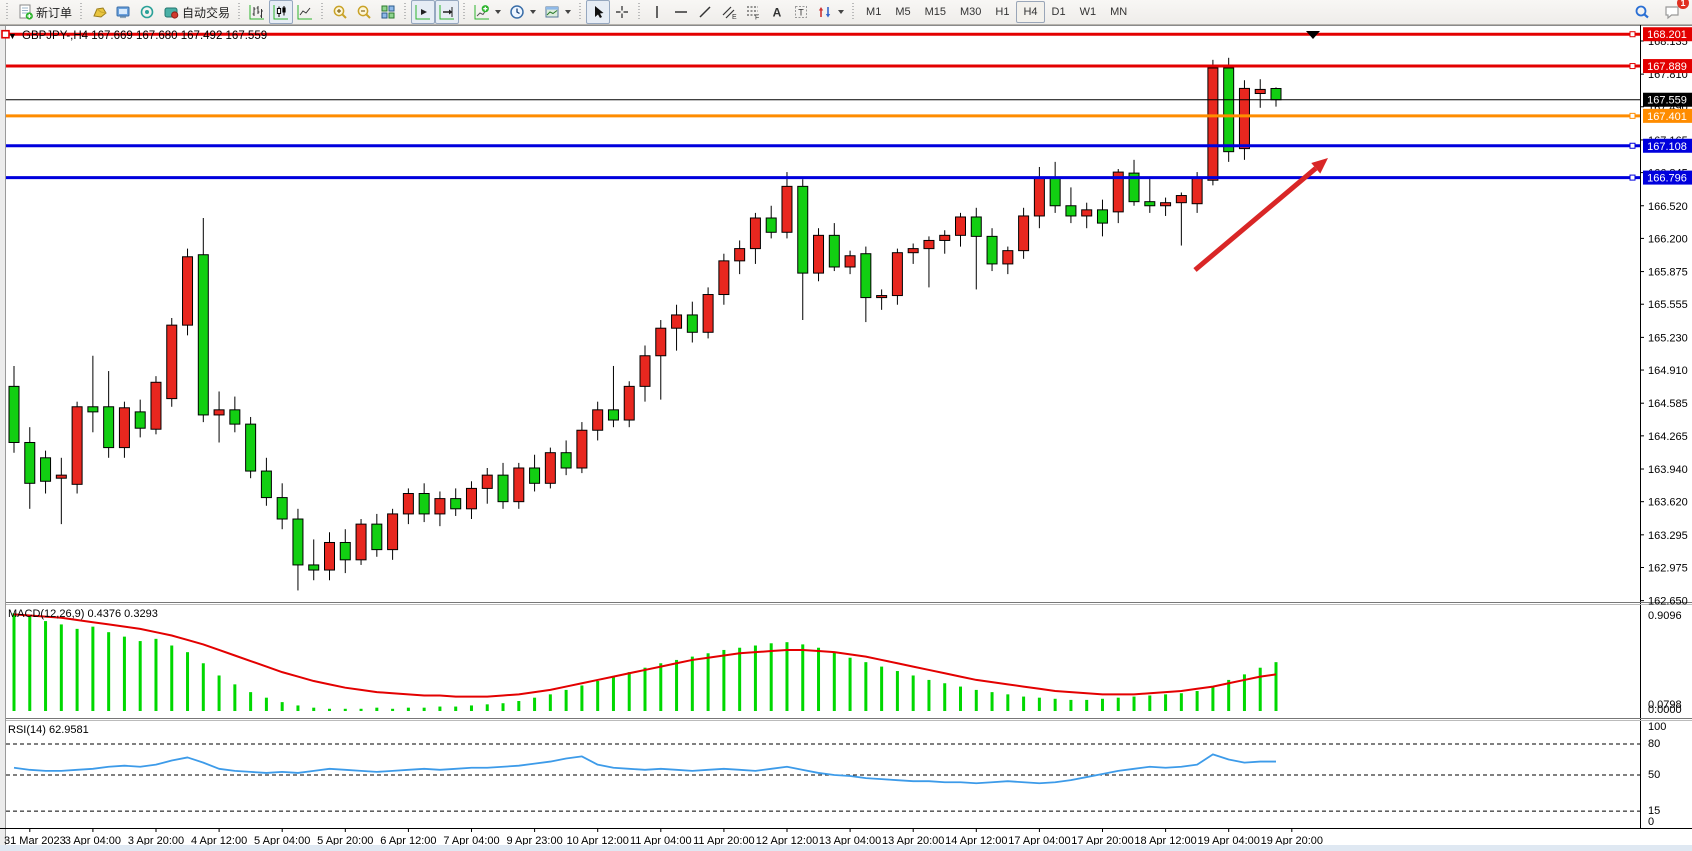 The image size is (1692, 851). Describe the element at coordinates (487, 12) in the screenshot. I see `indicators-list-button` at that location.